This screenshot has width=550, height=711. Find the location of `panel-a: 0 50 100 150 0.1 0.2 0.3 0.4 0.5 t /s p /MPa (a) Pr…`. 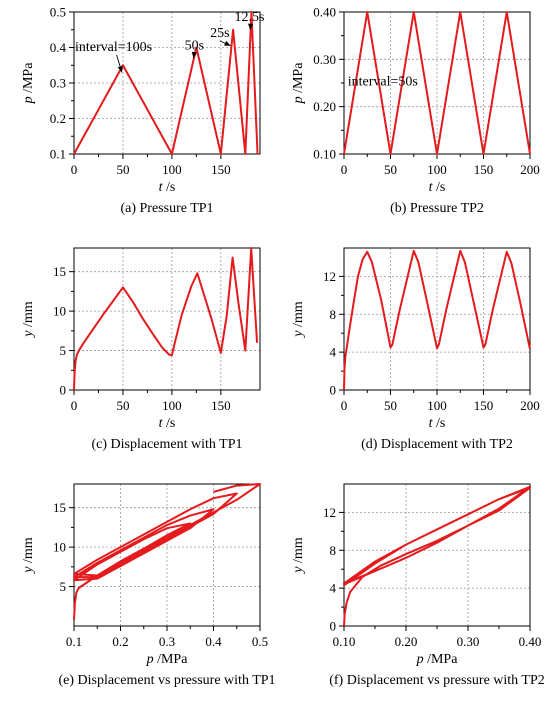

panel-a: 0 50 100 150 0.1 0.2 0.3 0.4 0.5 t /s p /MPa (a) Pr… is located at coordinates (143, 111).